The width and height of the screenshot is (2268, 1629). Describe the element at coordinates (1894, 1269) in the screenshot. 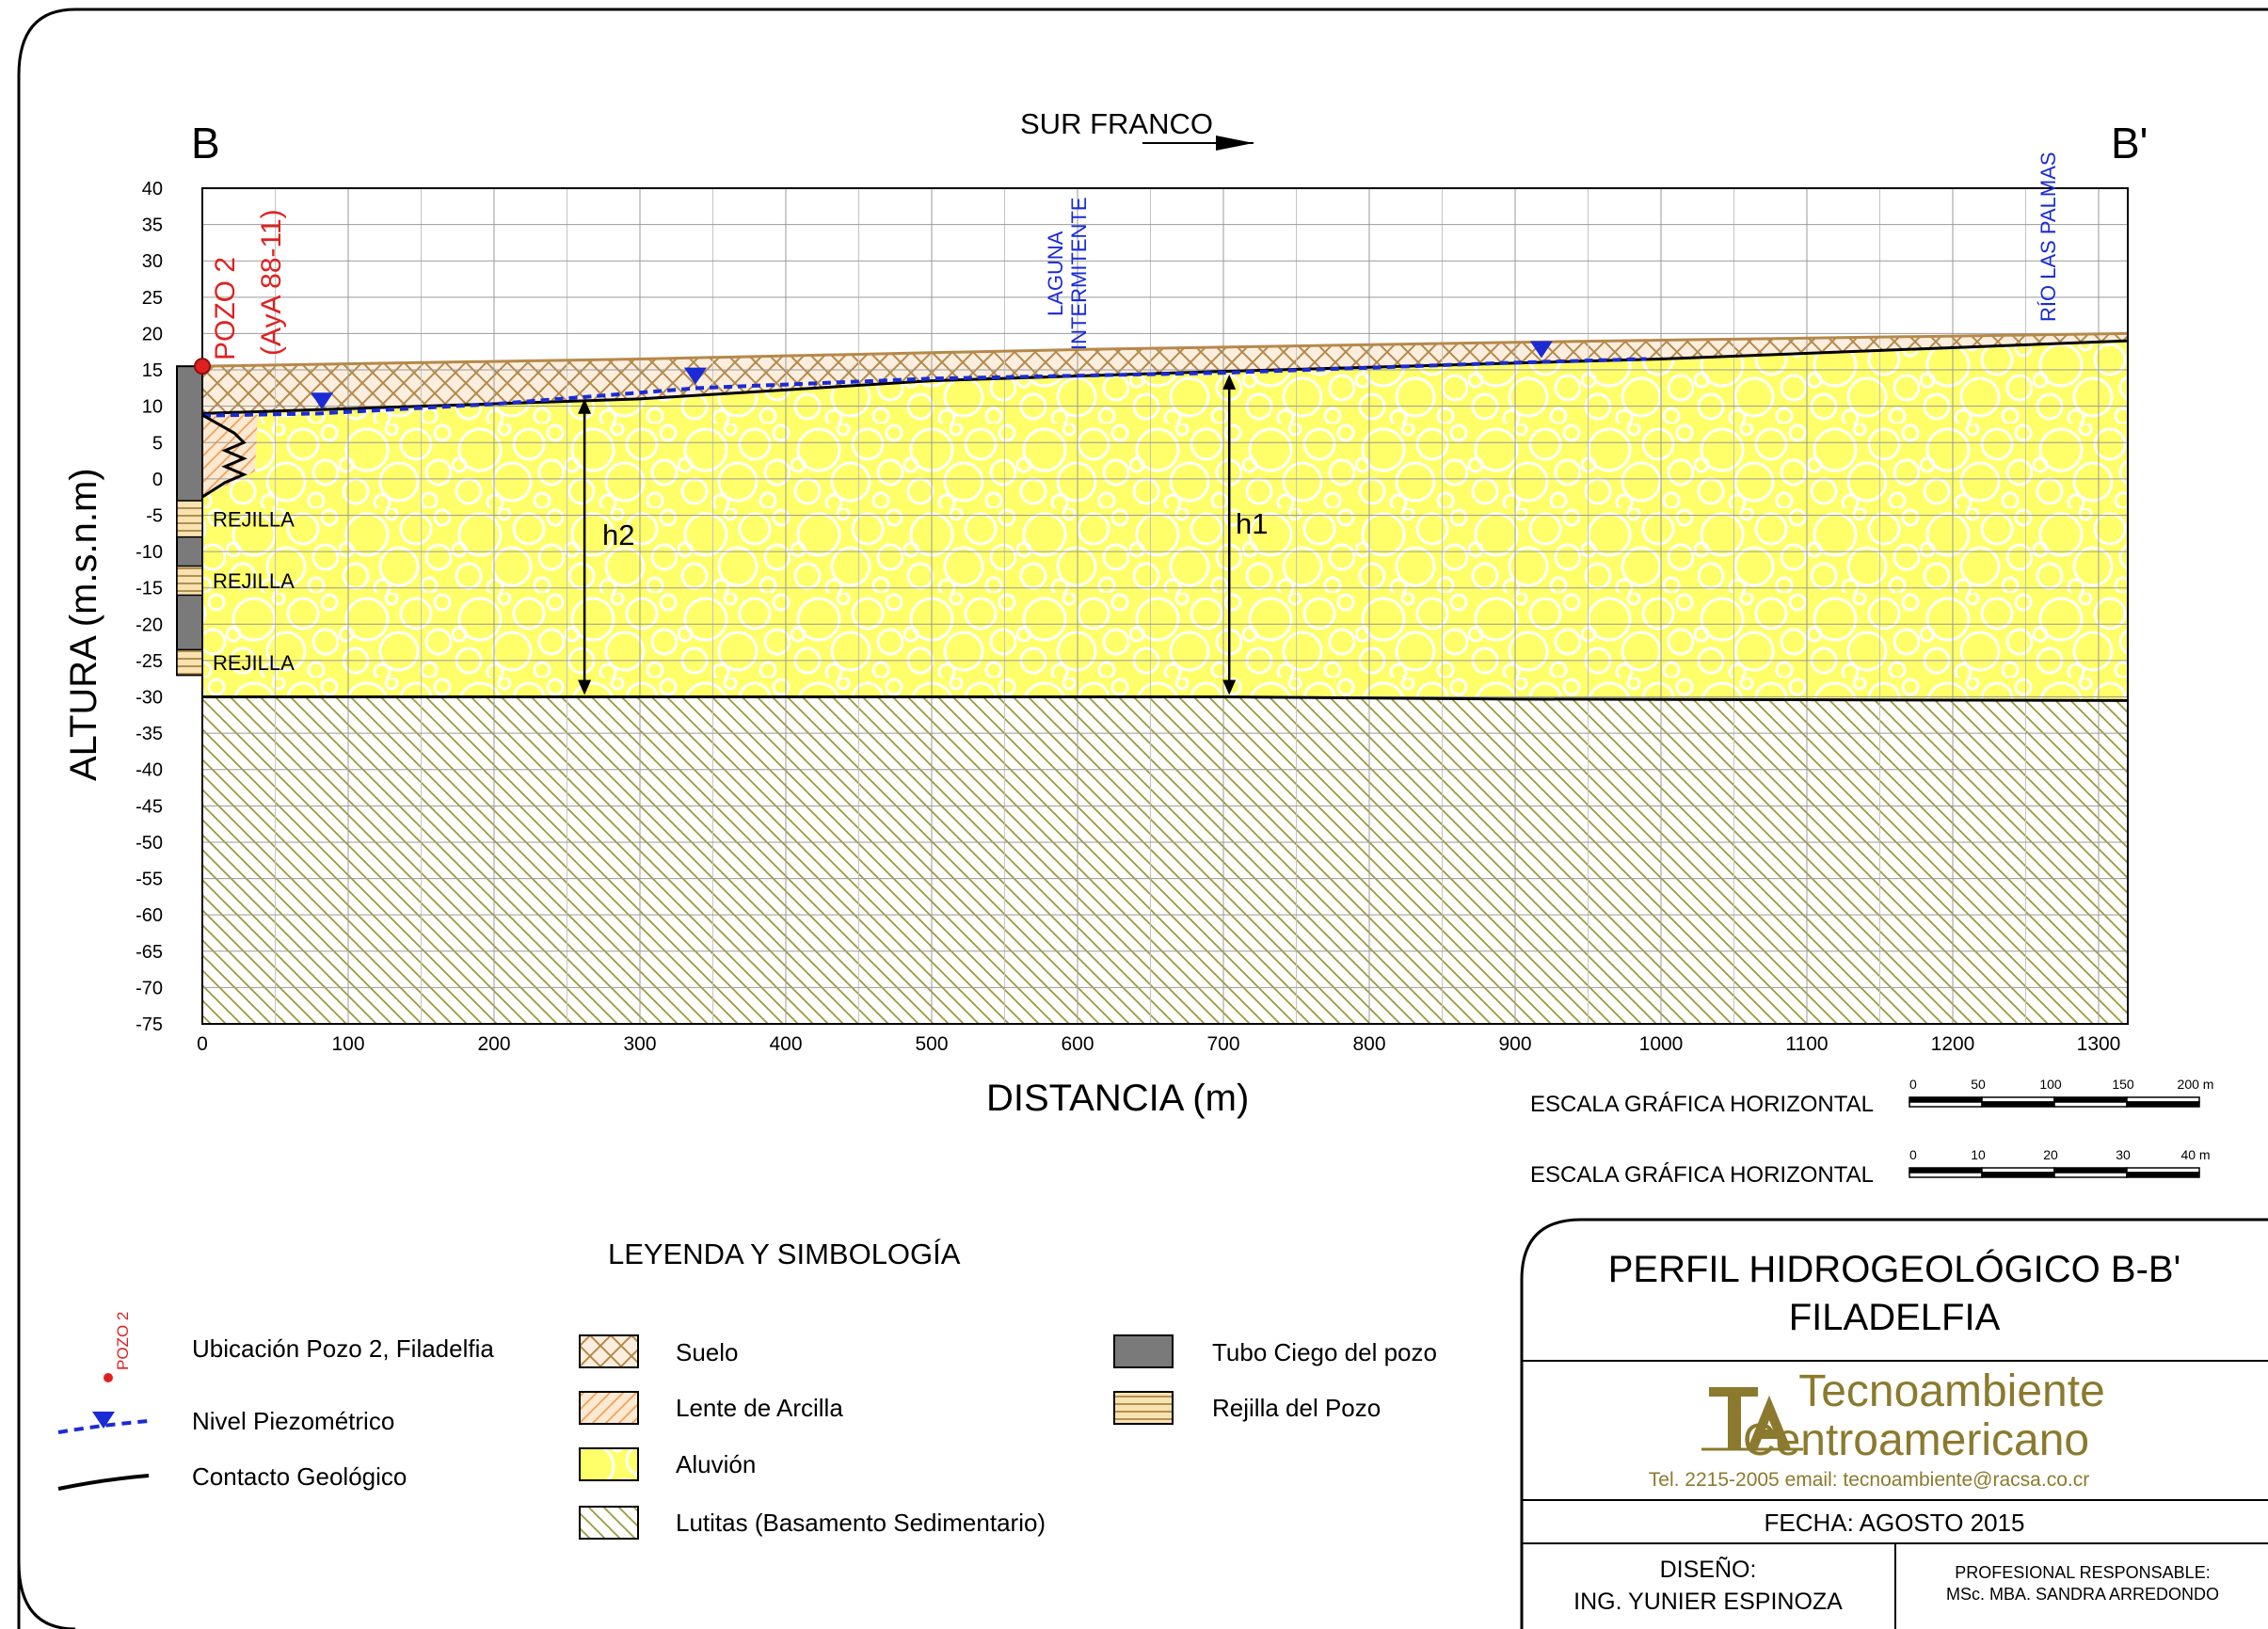

I see `sheet-title: PERFIL HIDROGEOLÓGICO B-B'` at that location.